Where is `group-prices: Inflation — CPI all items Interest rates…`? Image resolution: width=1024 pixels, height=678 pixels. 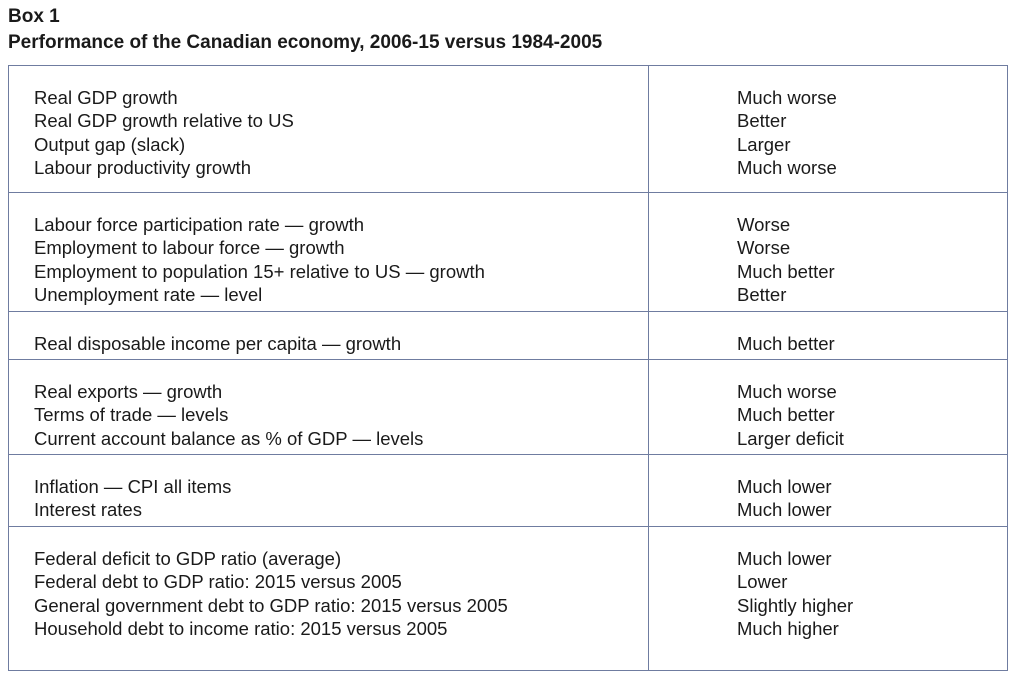 group-prices: Inflation — CPI all items Interest rates… is located at coordinates (508, 490).